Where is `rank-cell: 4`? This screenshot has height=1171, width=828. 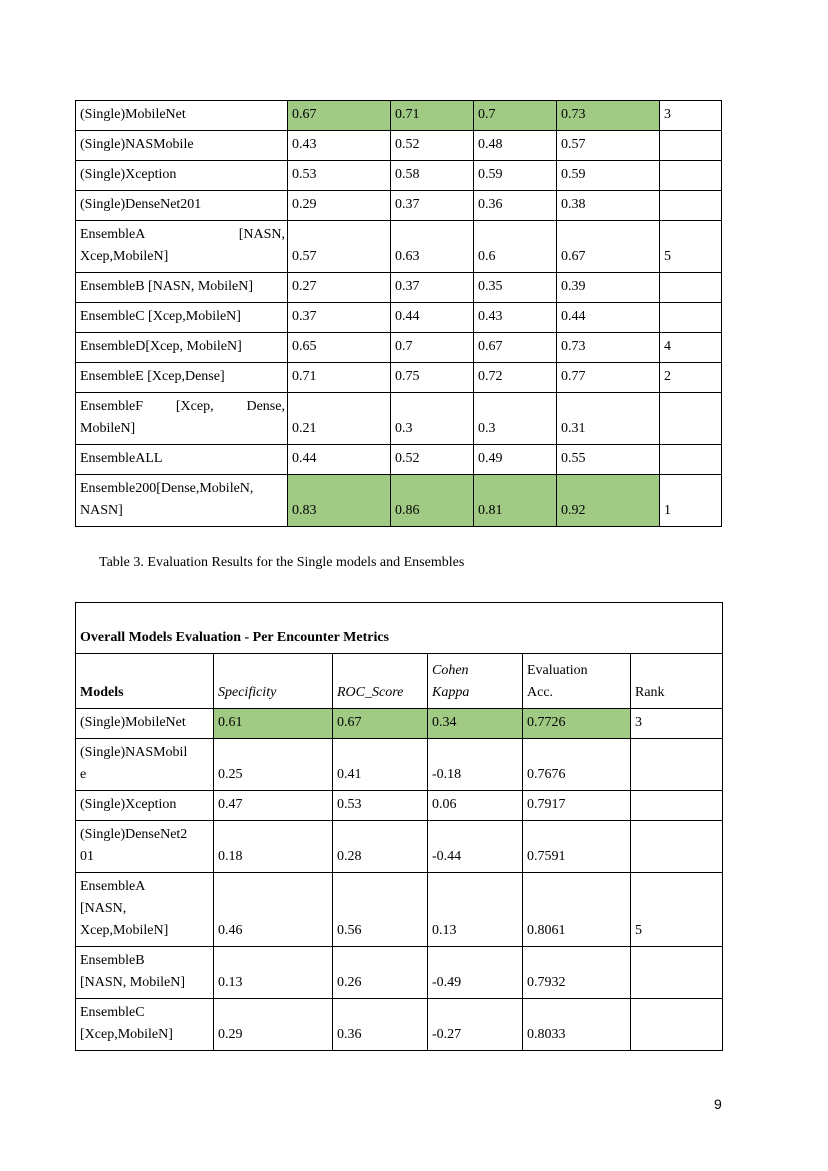
rank-cell: 4 is located at coordinates (690, 347).